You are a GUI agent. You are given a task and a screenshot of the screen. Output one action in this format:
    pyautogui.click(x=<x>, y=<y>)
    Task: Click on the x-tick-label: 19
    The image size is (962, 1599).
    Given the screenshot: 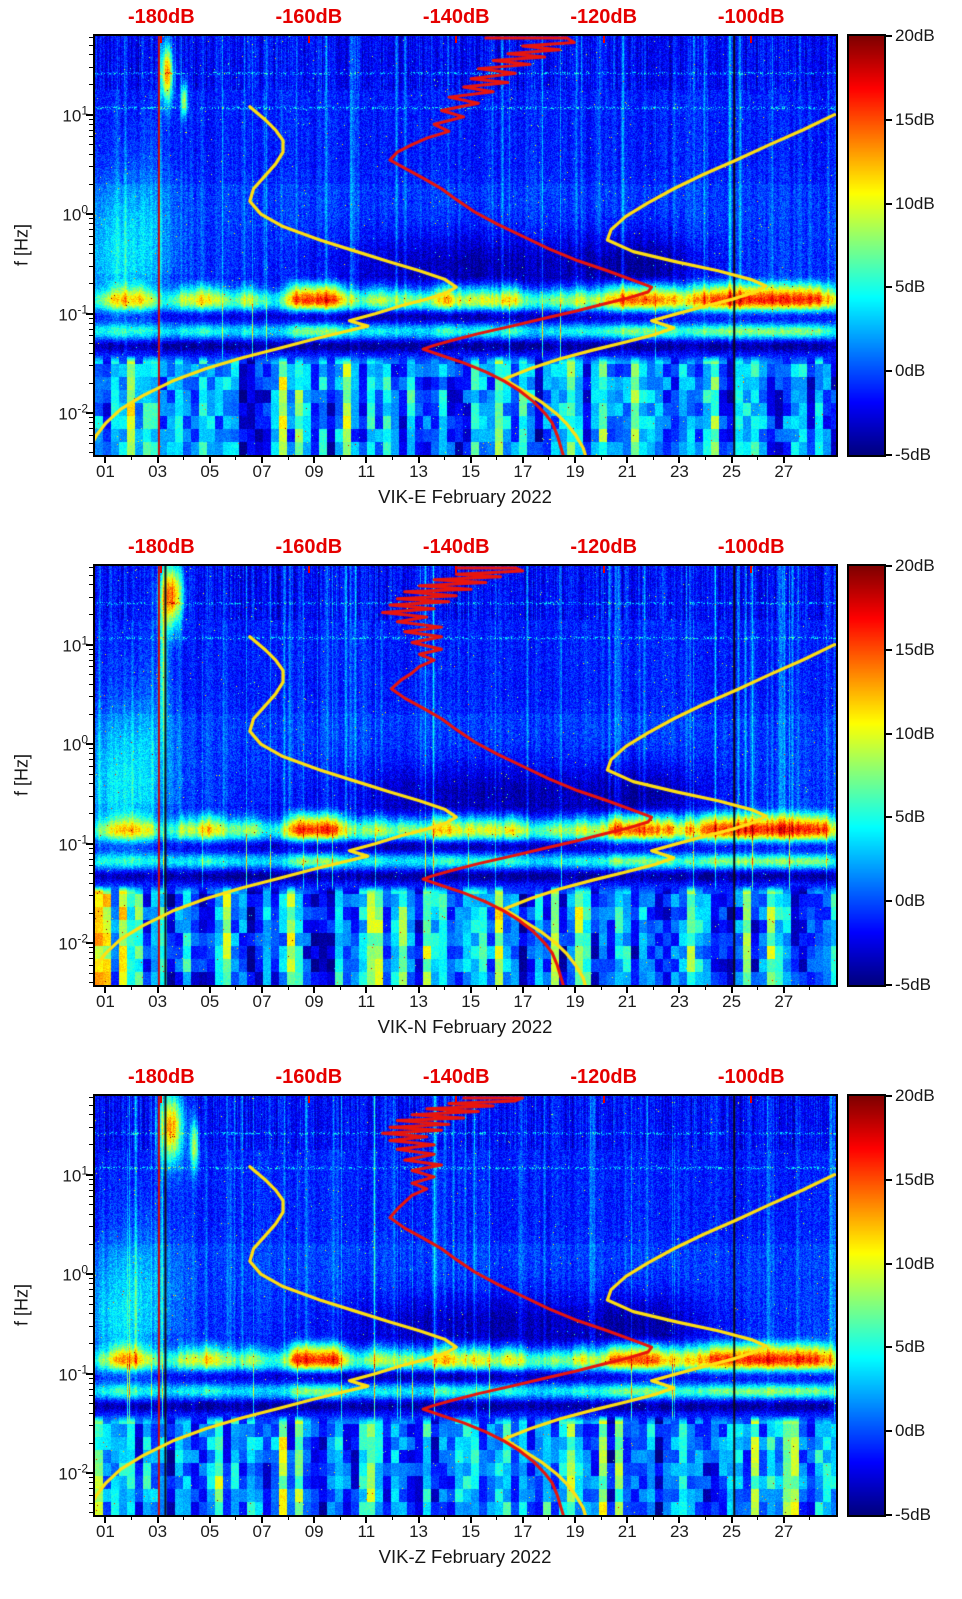 What is the action you would take?
    pyautogui.click(x=575, y=1001)
    